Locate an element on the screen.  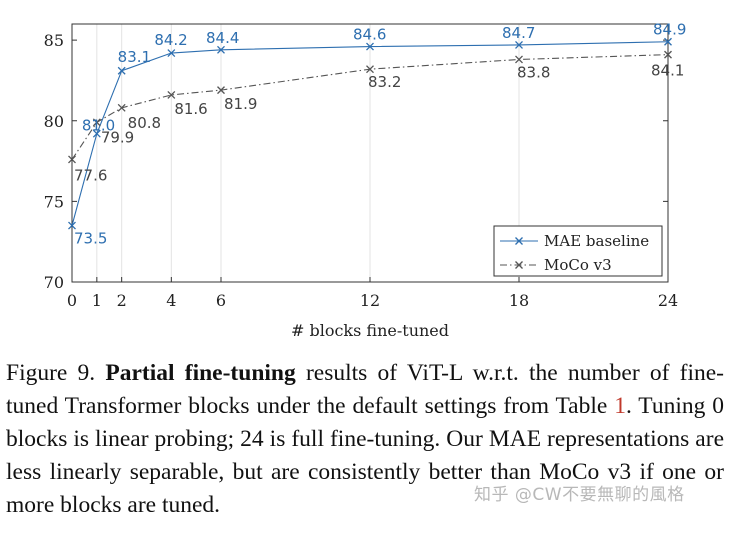
x-tick-label: 6 is located at coordinates (221, 300).